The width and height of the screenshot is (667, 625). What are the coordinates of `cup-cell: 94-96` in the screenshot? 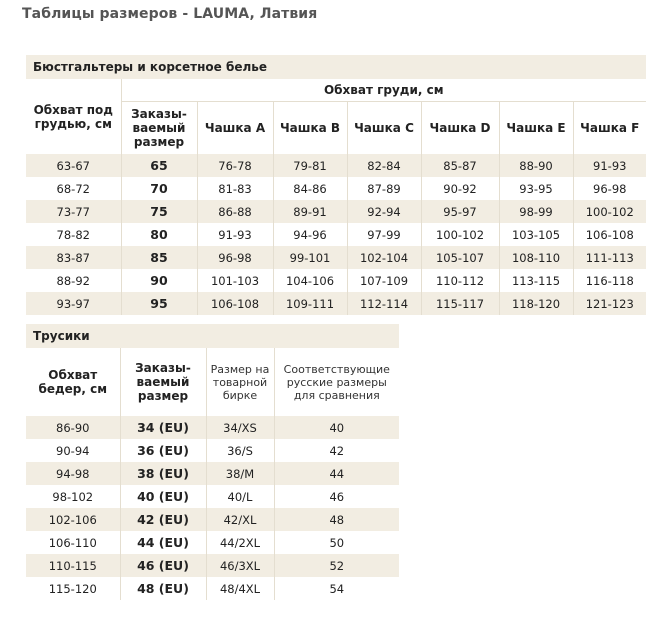 It's located at (310, 234).